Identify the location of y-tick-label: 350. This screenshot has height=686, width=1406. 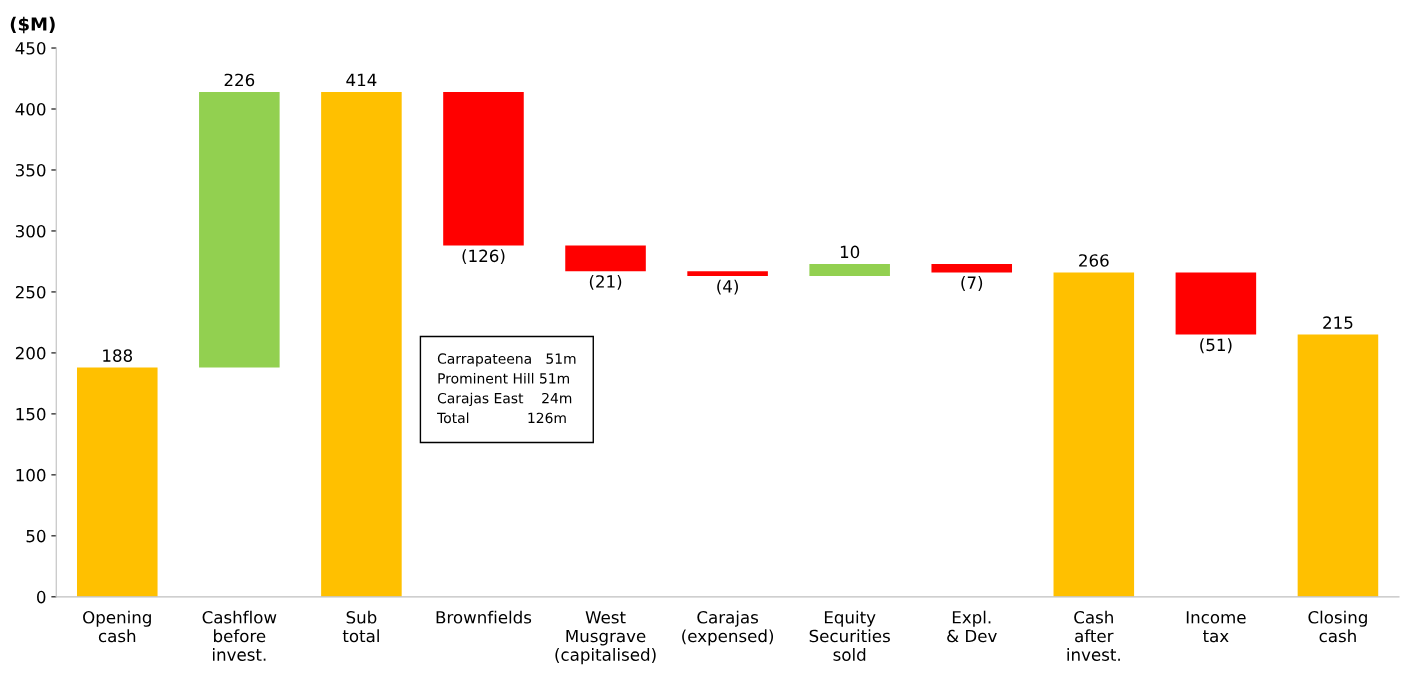
(30, 170).